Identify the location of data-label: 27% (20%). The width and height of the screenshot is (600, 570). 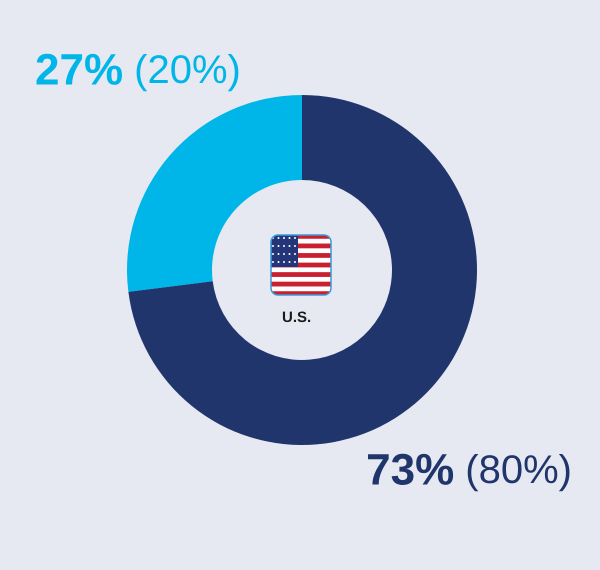
(138, 70).